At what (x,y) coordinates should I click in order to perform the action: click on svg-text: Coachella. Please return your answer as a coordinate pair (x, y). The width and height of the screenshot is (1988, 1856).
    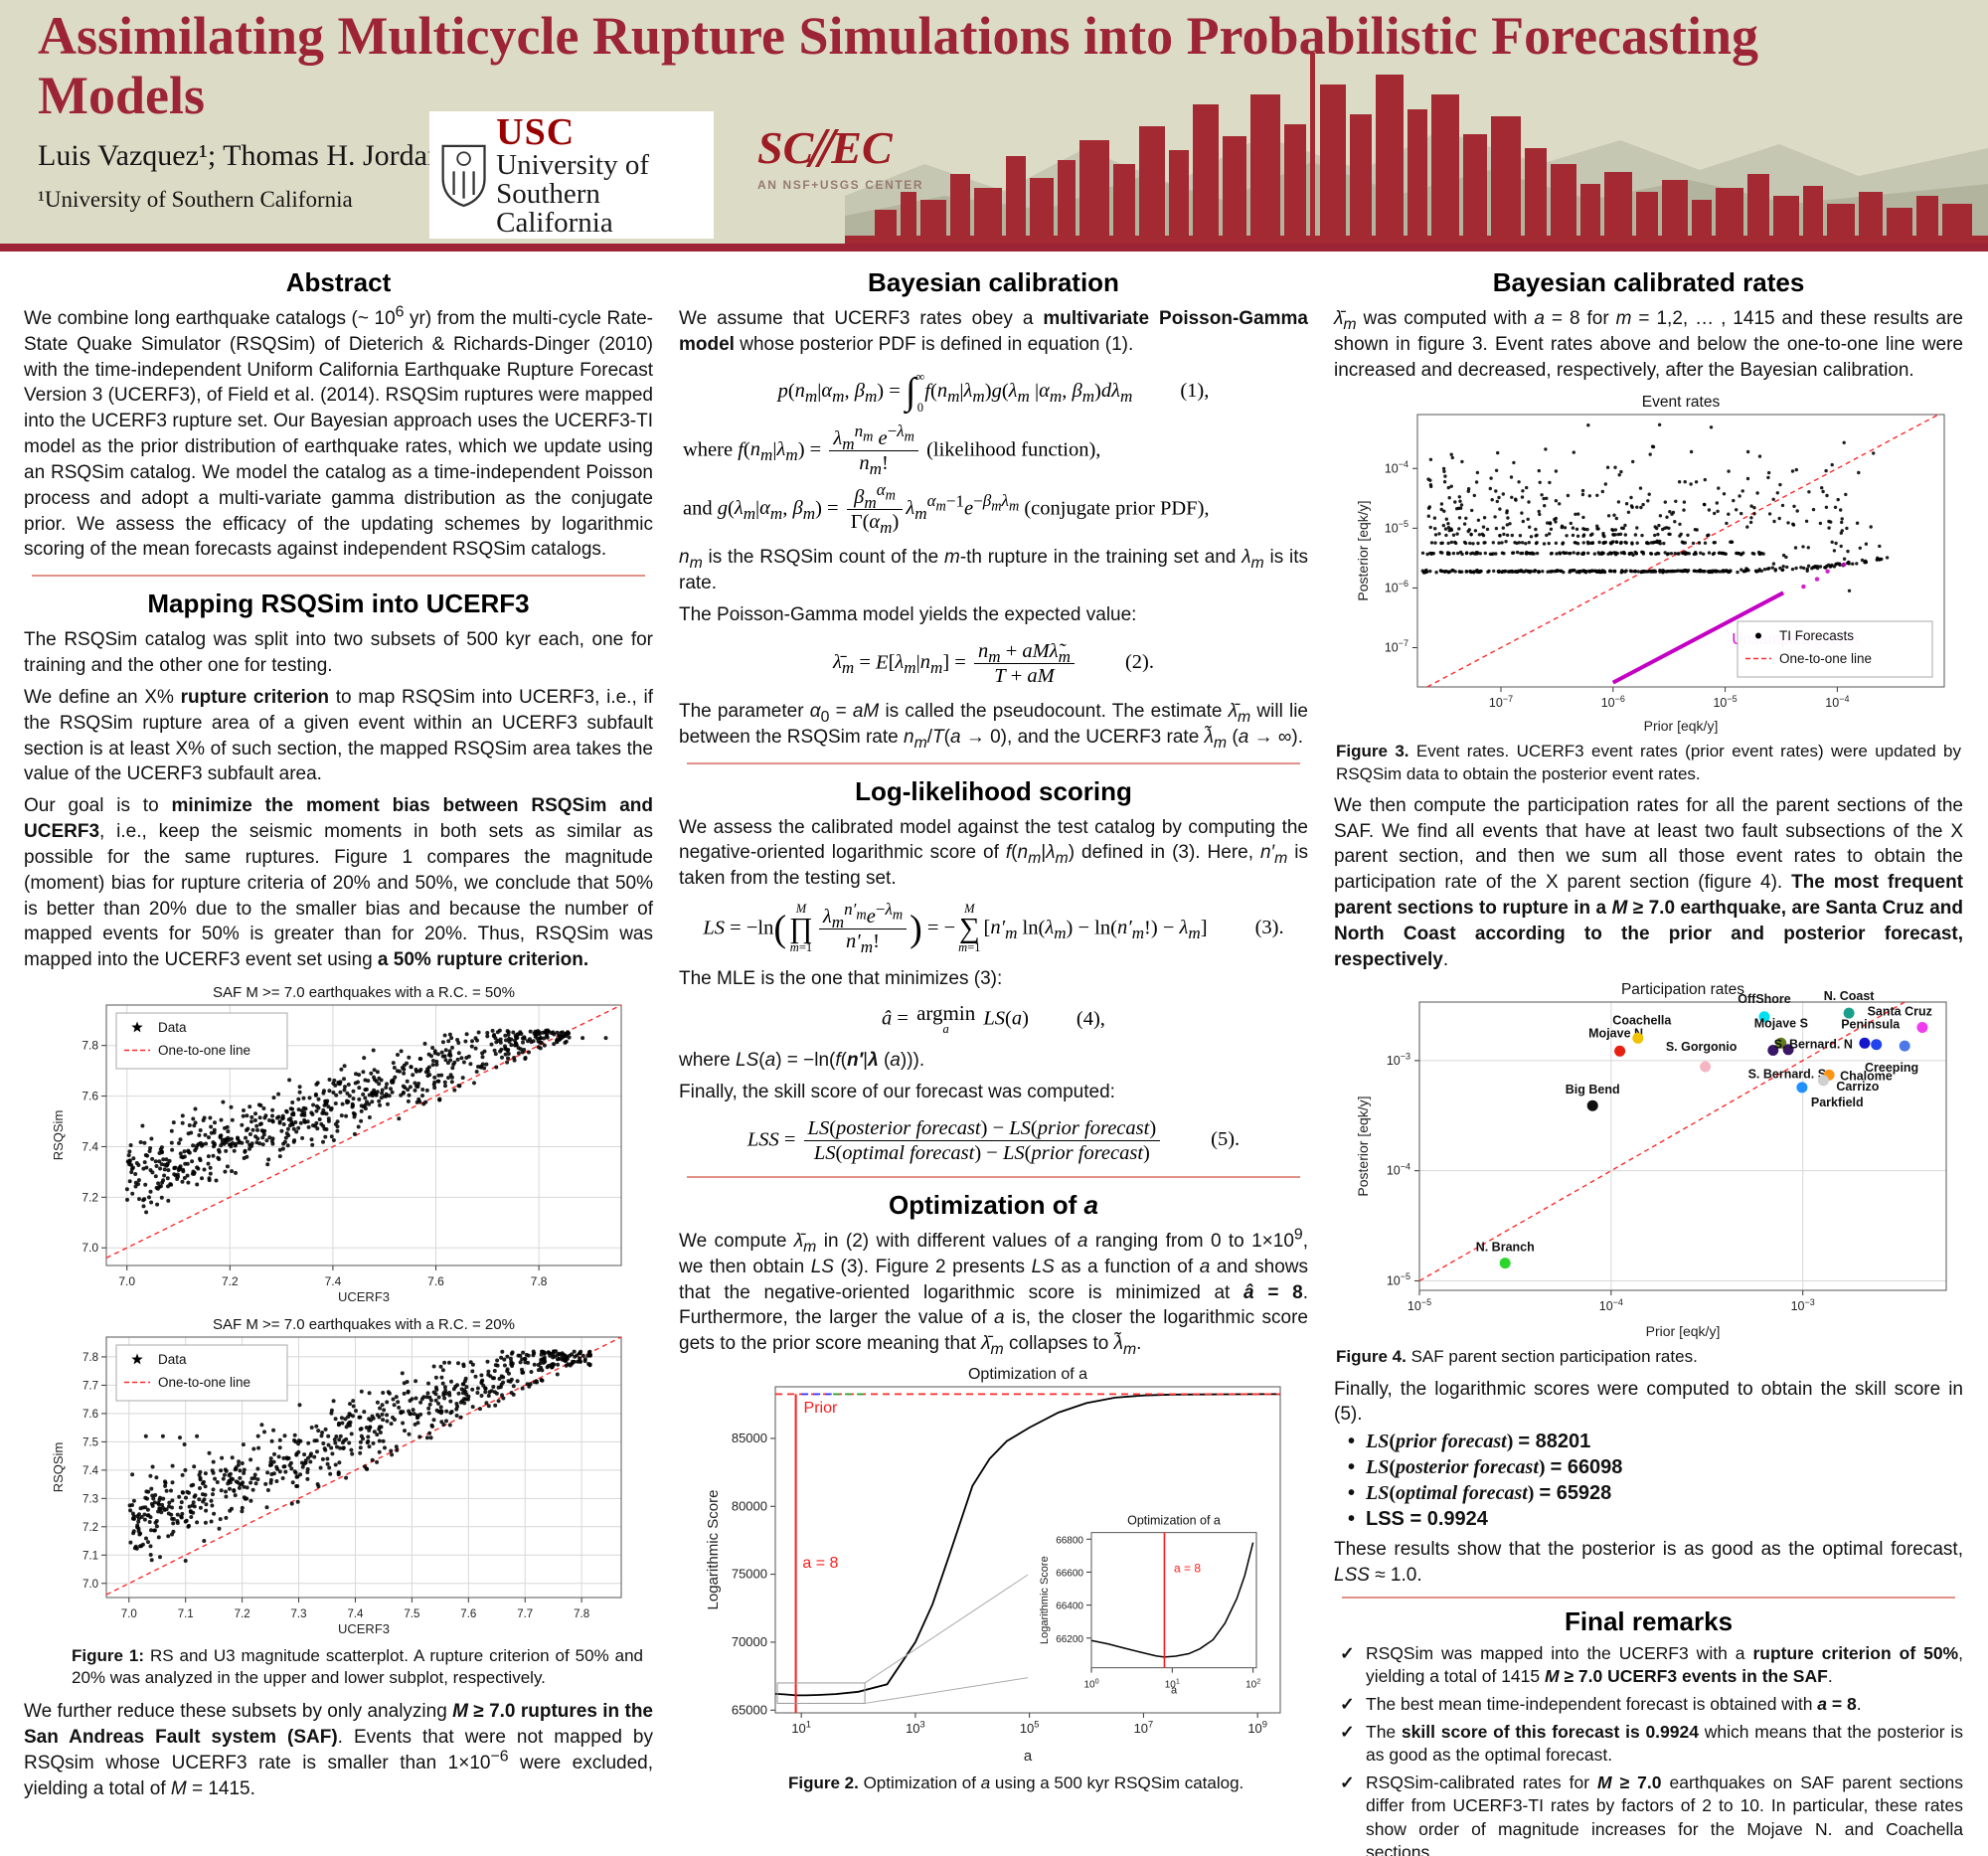
    Looking at the image, I should click on (1642, 1021).